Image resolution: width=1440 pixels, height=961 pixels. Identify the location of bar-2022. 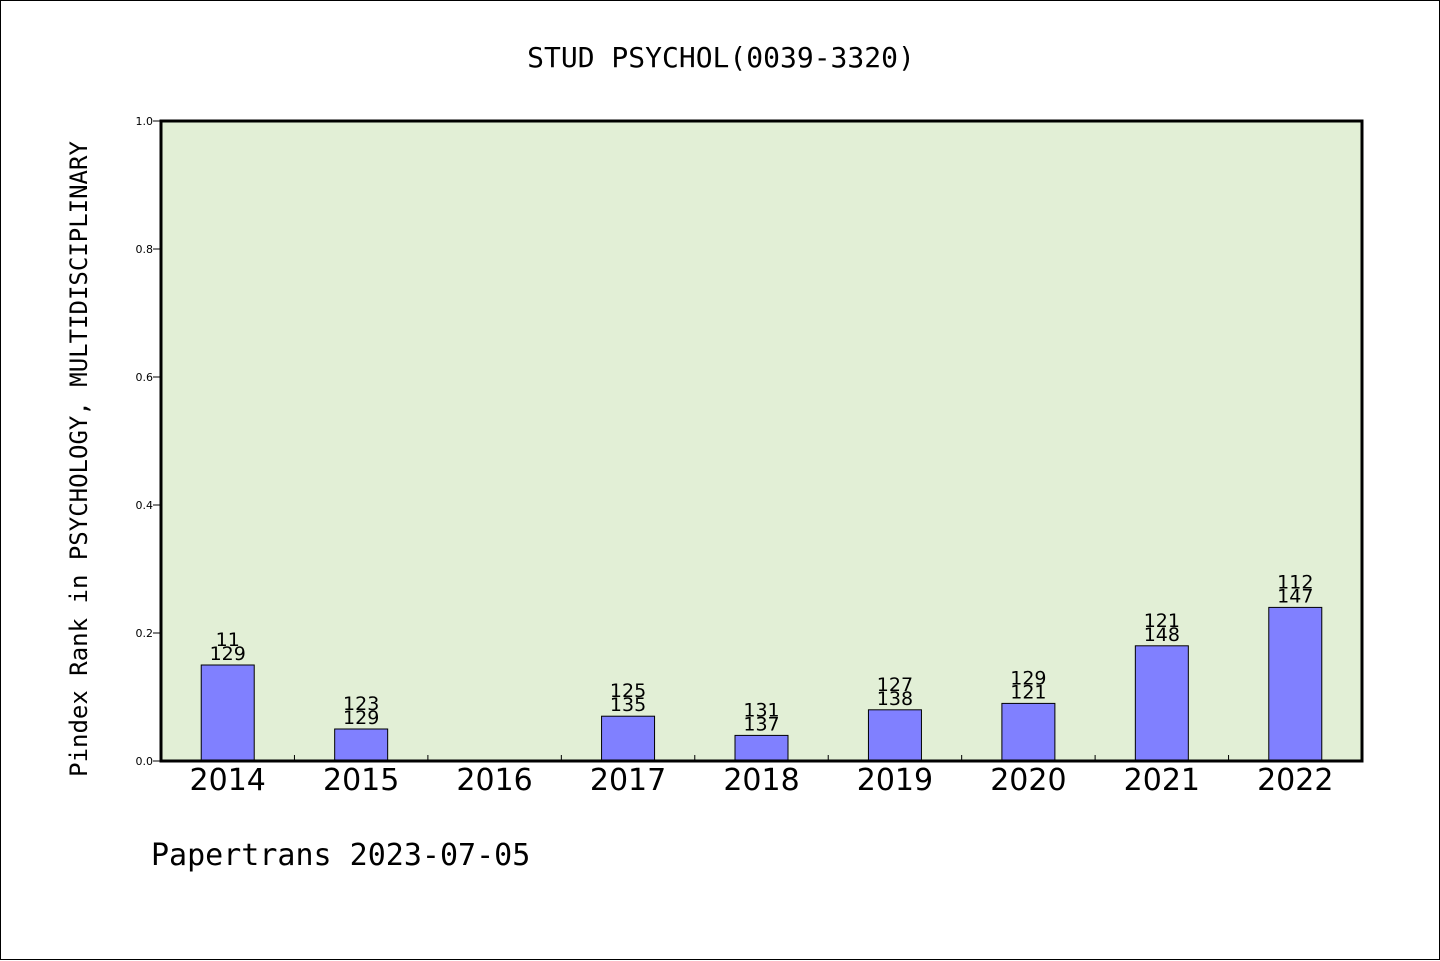
(1295, 684).